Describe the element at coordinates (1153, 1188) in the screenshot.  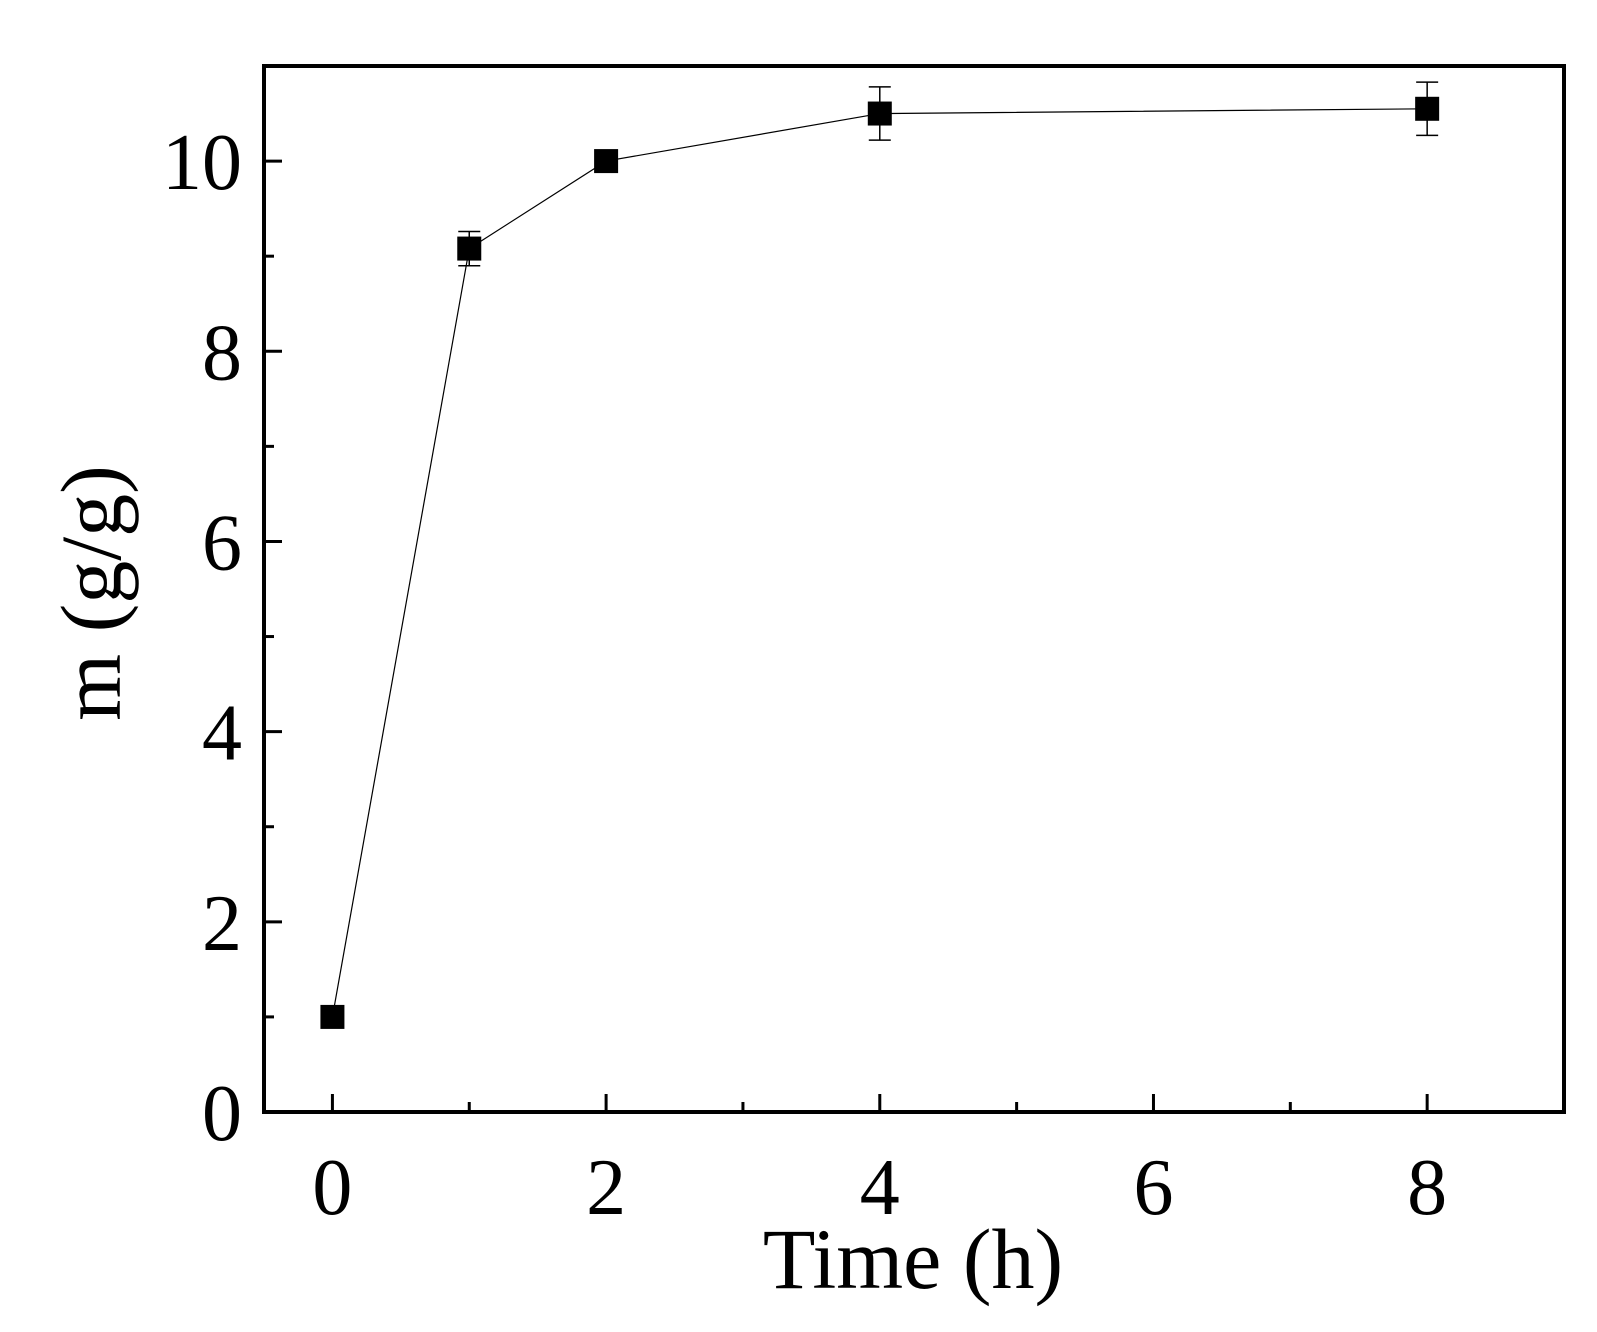
I see `x-tick-label-3: 6` at that location.